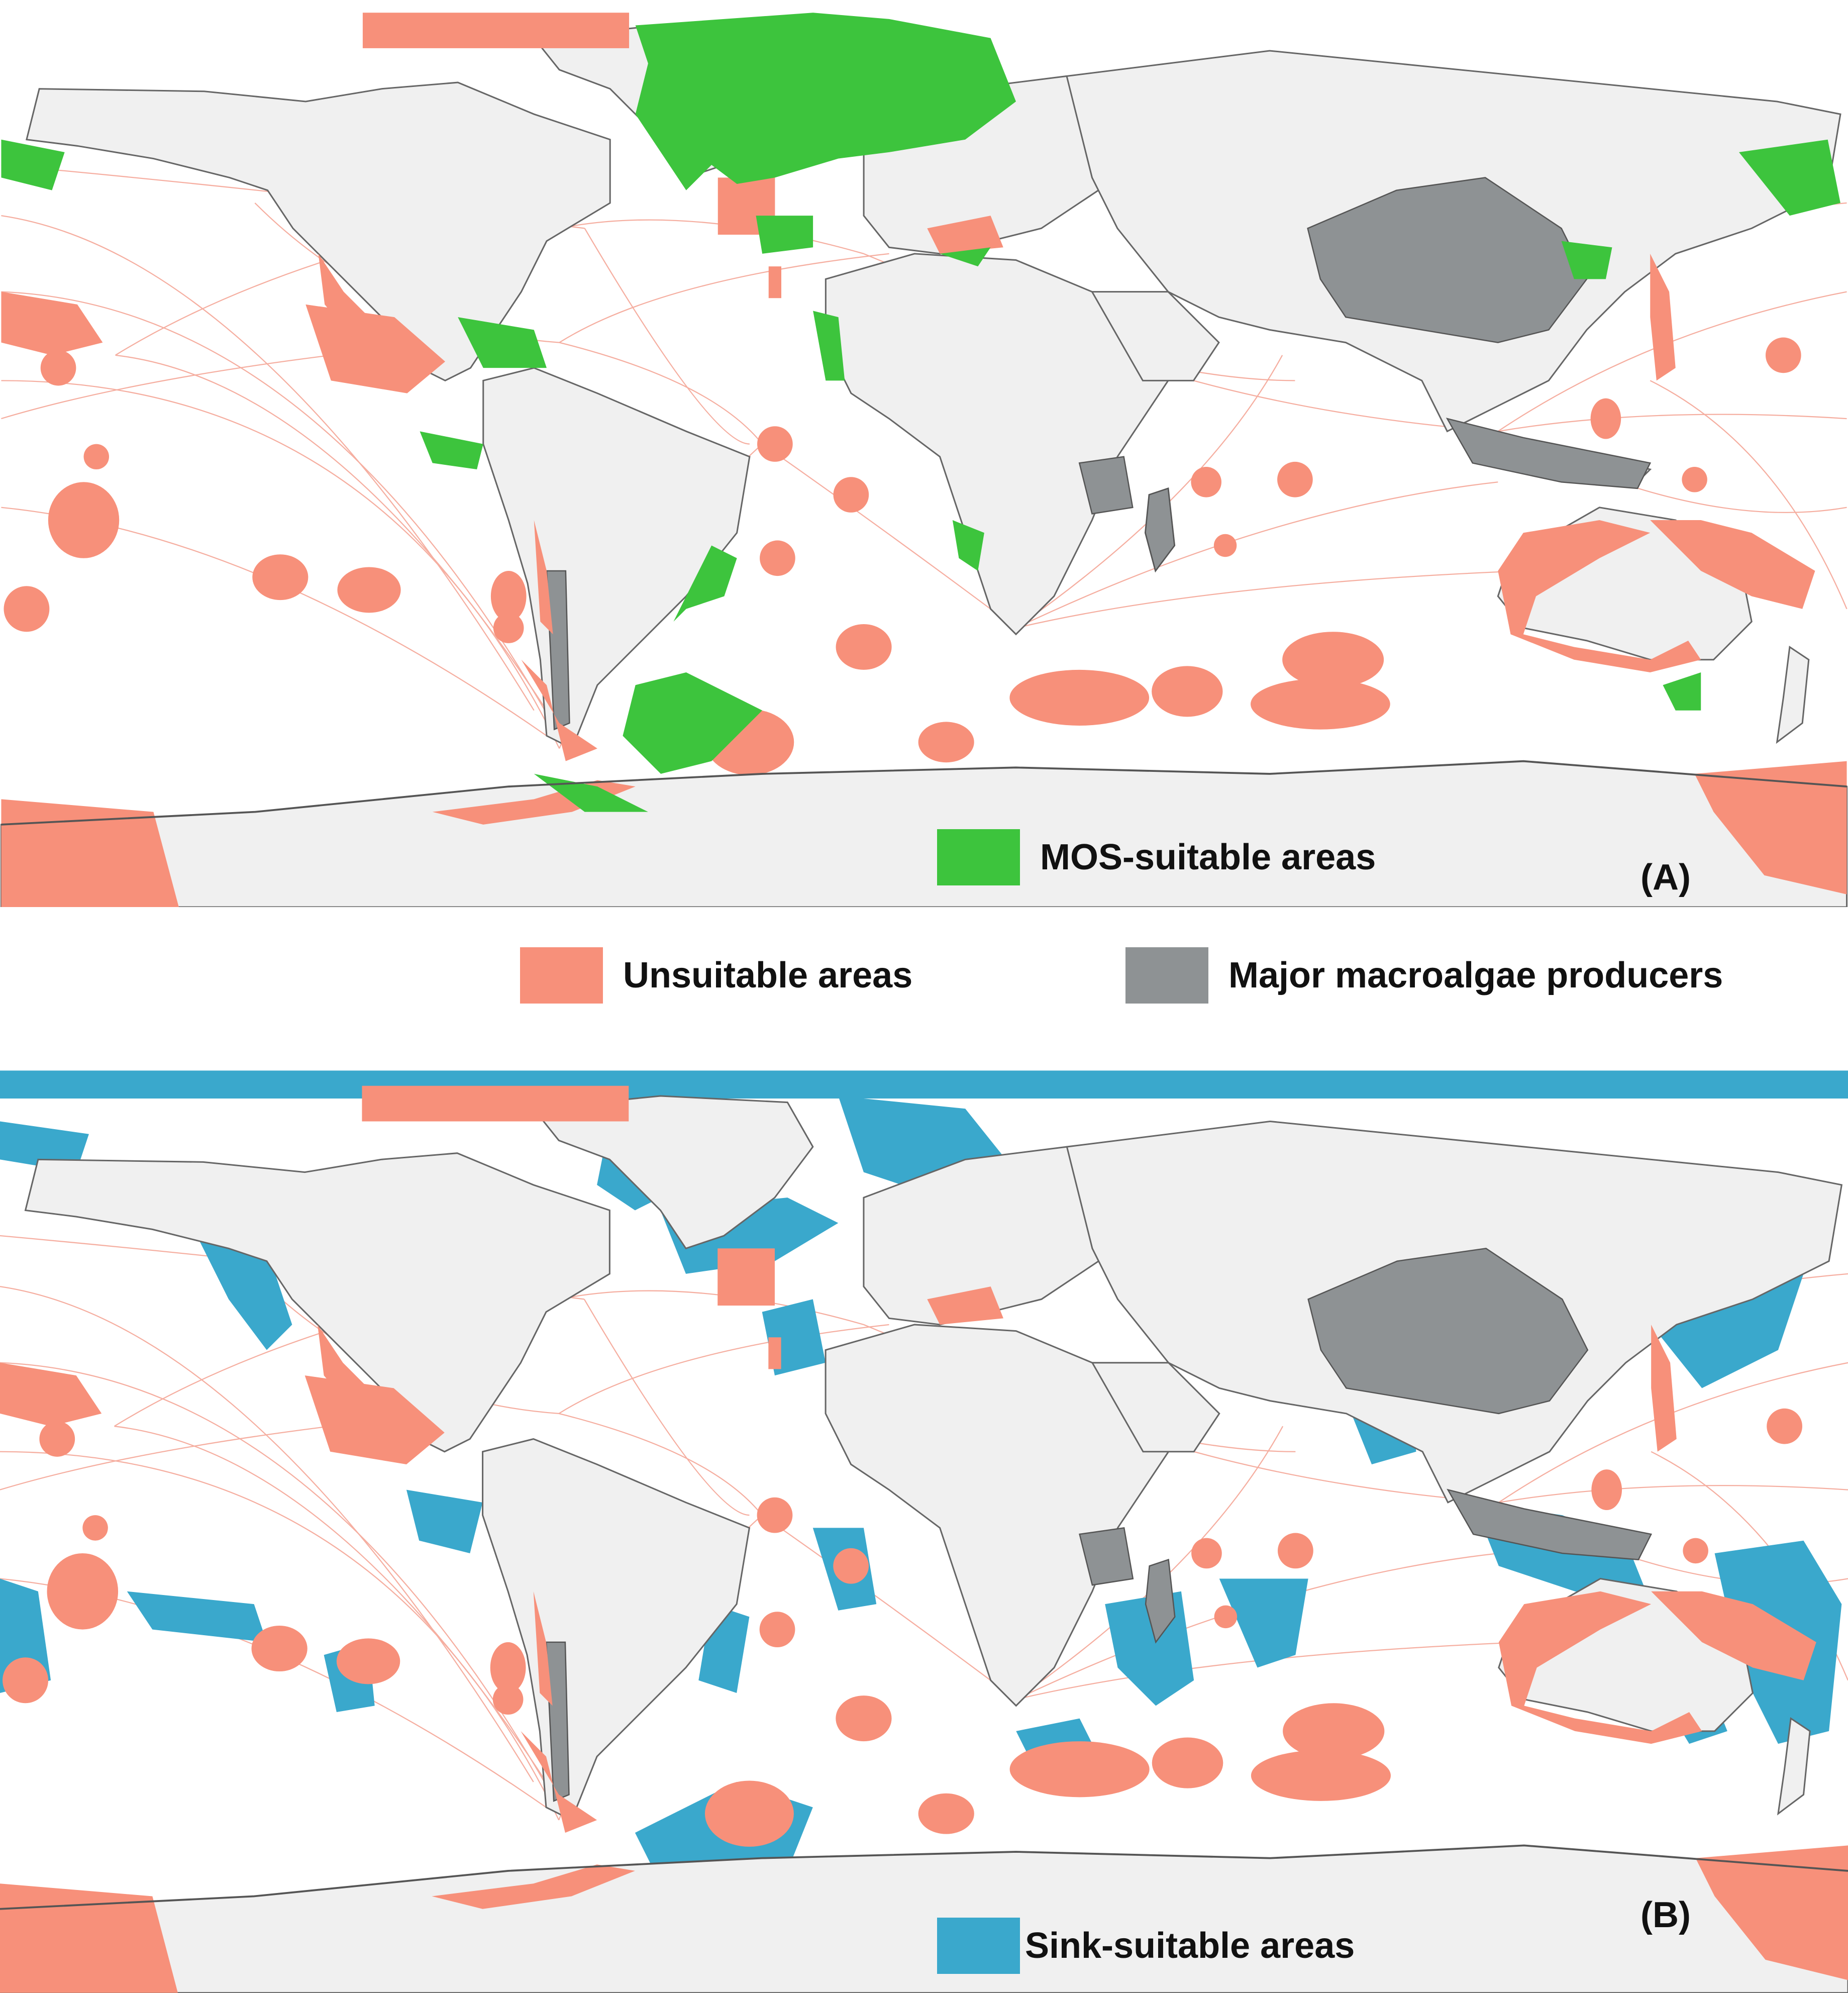 Image resolution: width=1848 pixels, height=1993 pixels. Describe the element at coordinates (1208, 857) in the screenshot. I see `legend-mos-label: MOS-suitable areas` at that location.